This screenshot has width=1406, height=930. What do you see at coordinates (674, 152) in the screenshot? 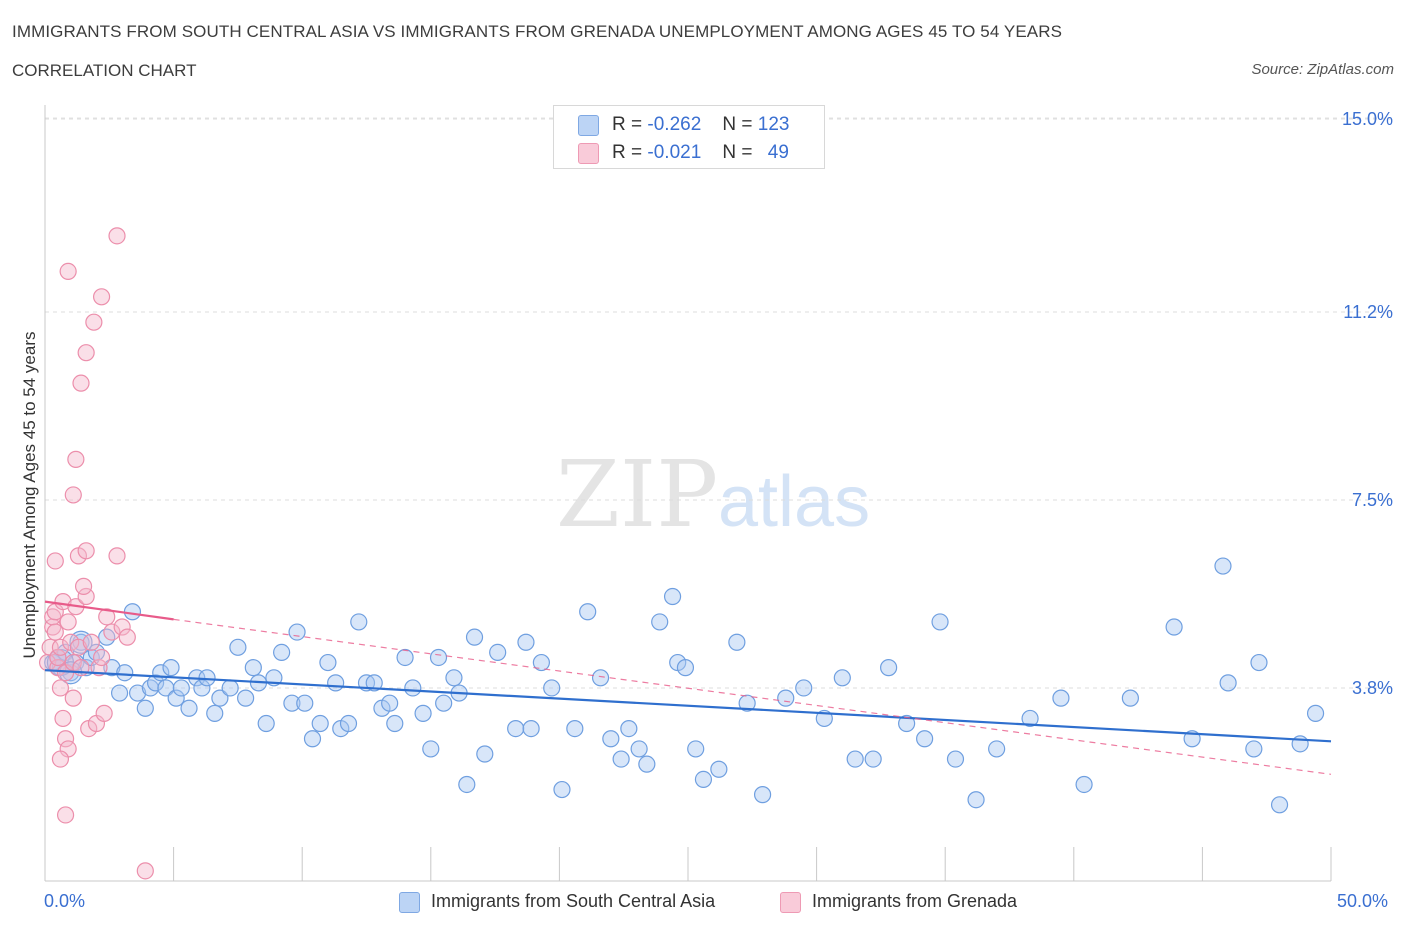
I see `legend-r-value-2: -0.021` at bounding box center [674, 152].